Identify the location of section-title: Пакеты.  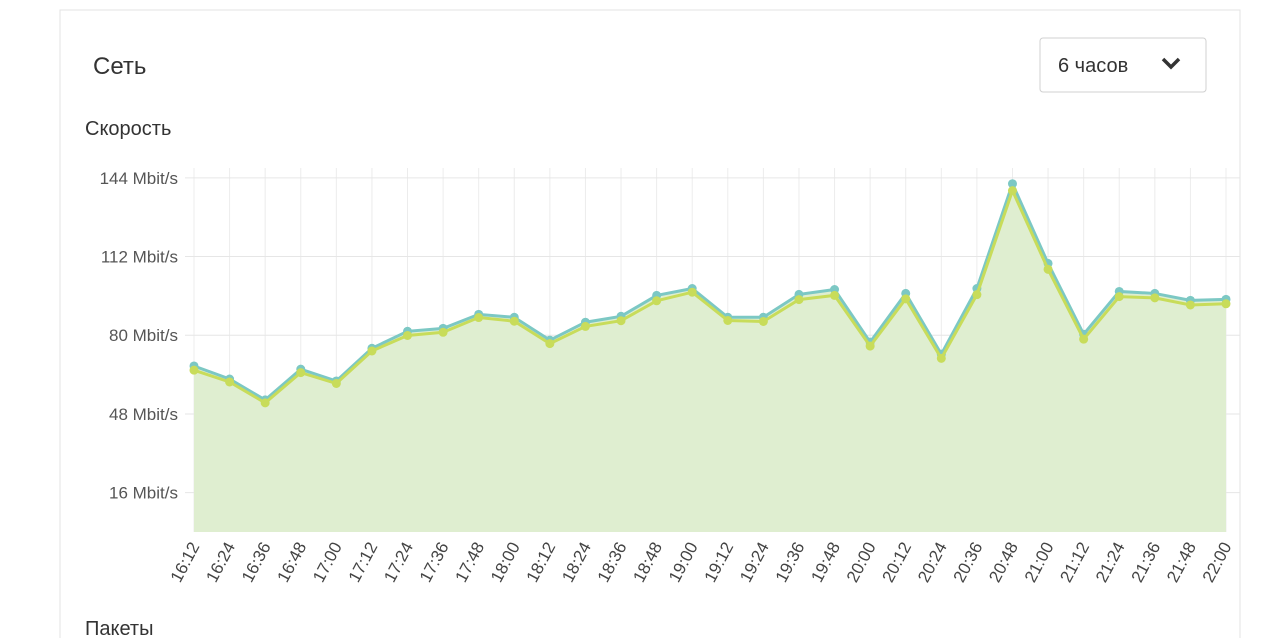
(119, 628).